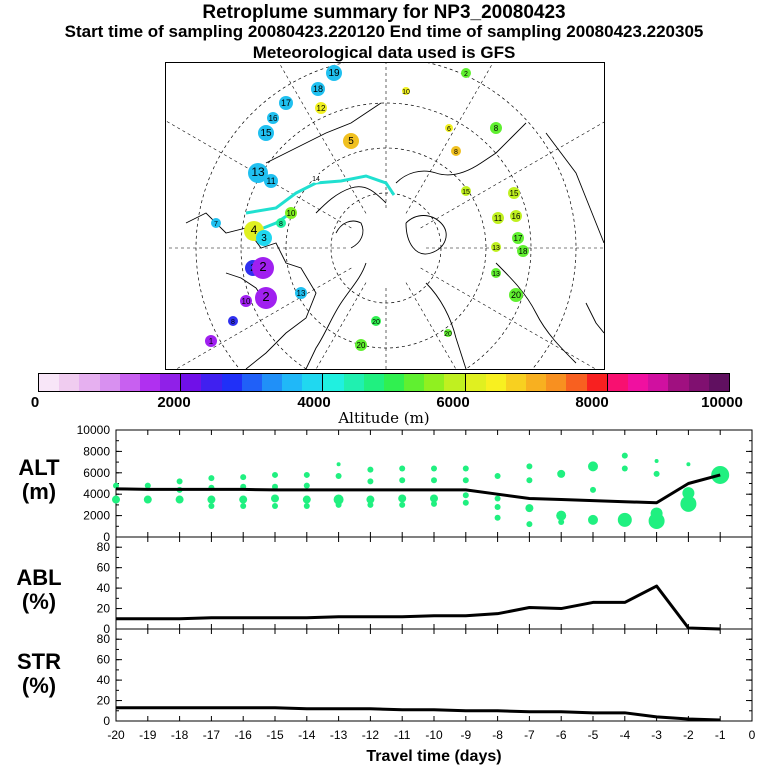 The image size is (768, 768). What do you see at coordinates (449, 129) in the screenshot?
I see `plume-day-label: 6` at bounding box center [449, 129].